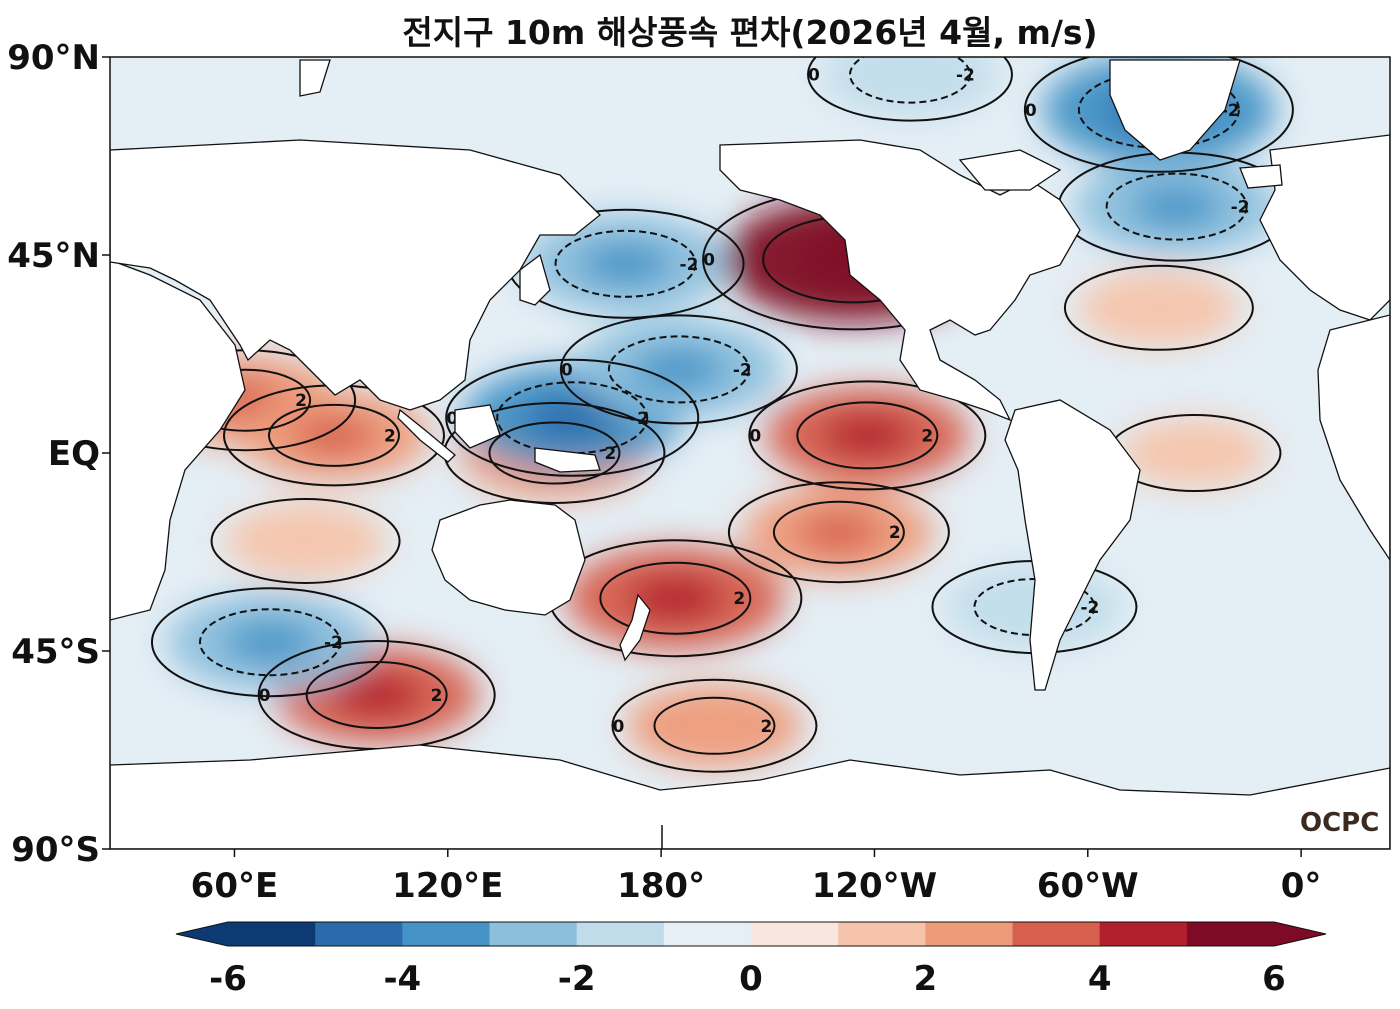  I want to click on colorbar-tick-label: 0, so click(751, 979).